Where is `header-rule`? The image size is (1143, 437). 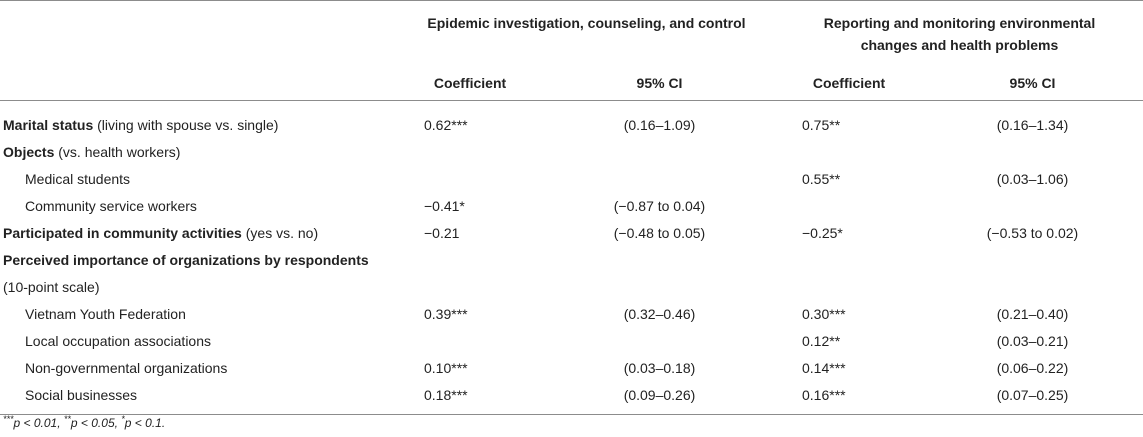 header-rule is located at coordinates (571, 105).